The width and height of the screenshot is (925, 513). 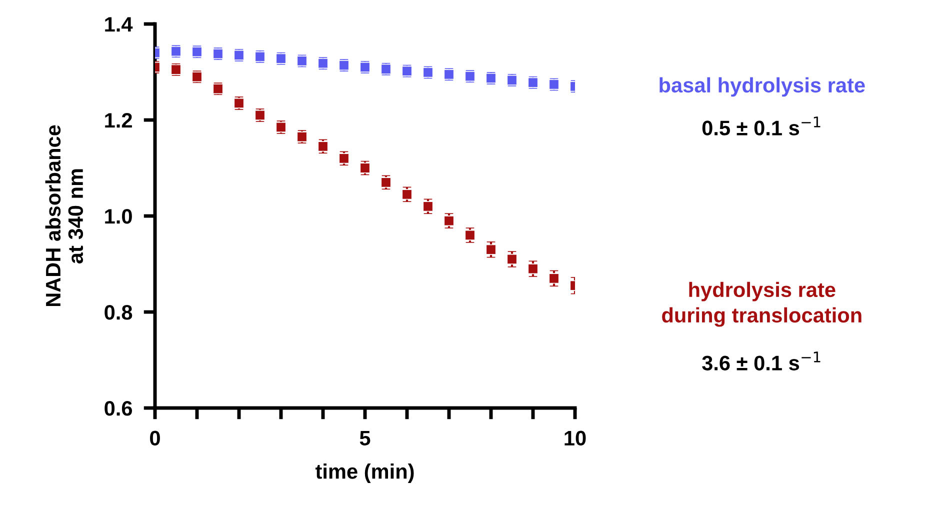 What do you see at coordinates (575, 438) in the screenshot?
I see `x-tick-label: 10` at bounding box center [575, 438].